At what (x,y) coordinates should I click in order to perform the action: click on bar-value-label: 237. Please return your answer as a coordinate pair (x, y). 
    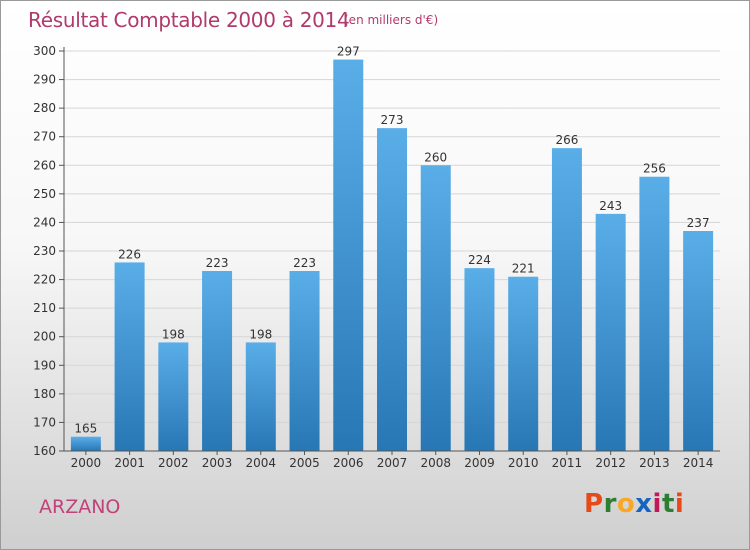
    Looking at the image, I should click on (698, 223).